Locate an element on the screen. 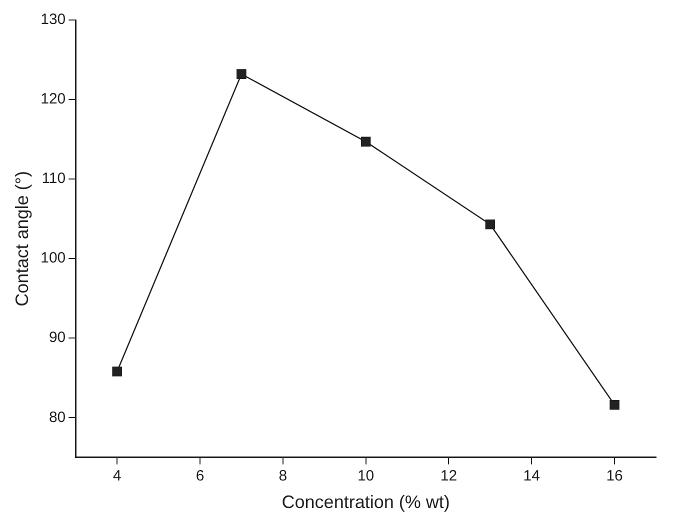  y-tick-label: 110 is located at coordinates (54, 179).